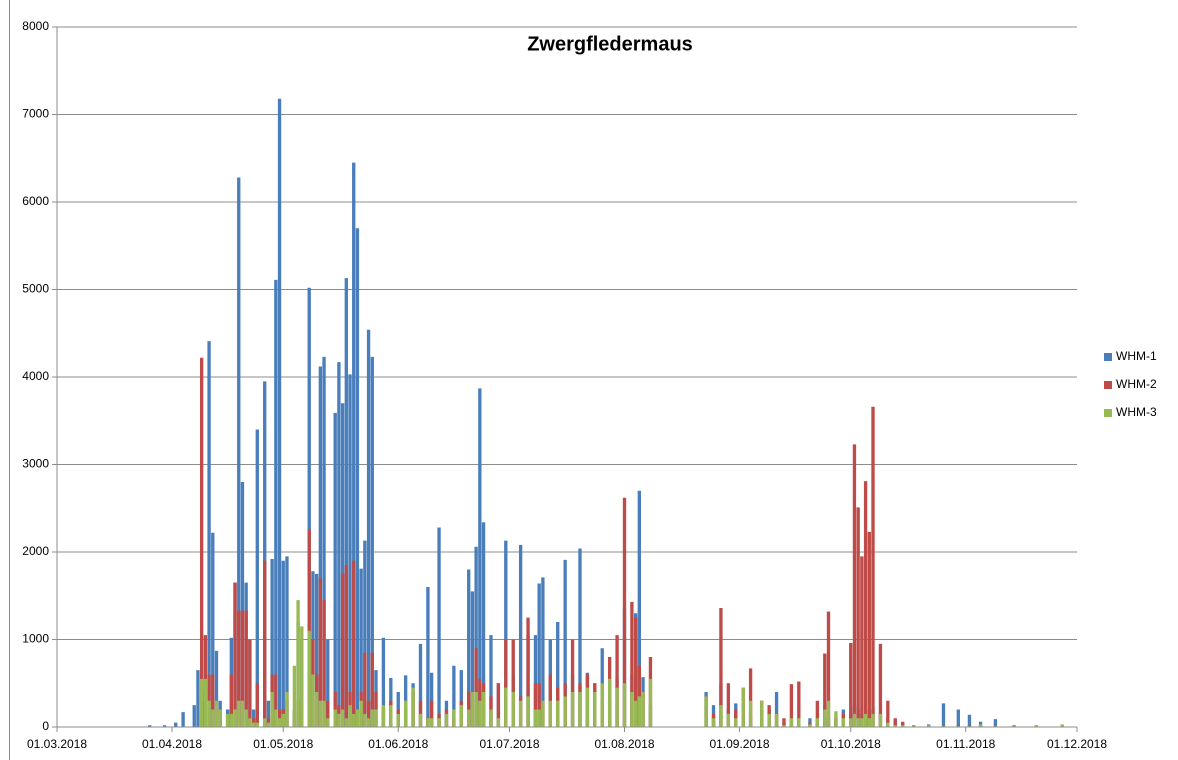 The width and height of the screenshot is (1178, 760). Describe the element at coordinates (35, 289) in the screenshot. I see `y-tick-label: 5000` at that location.